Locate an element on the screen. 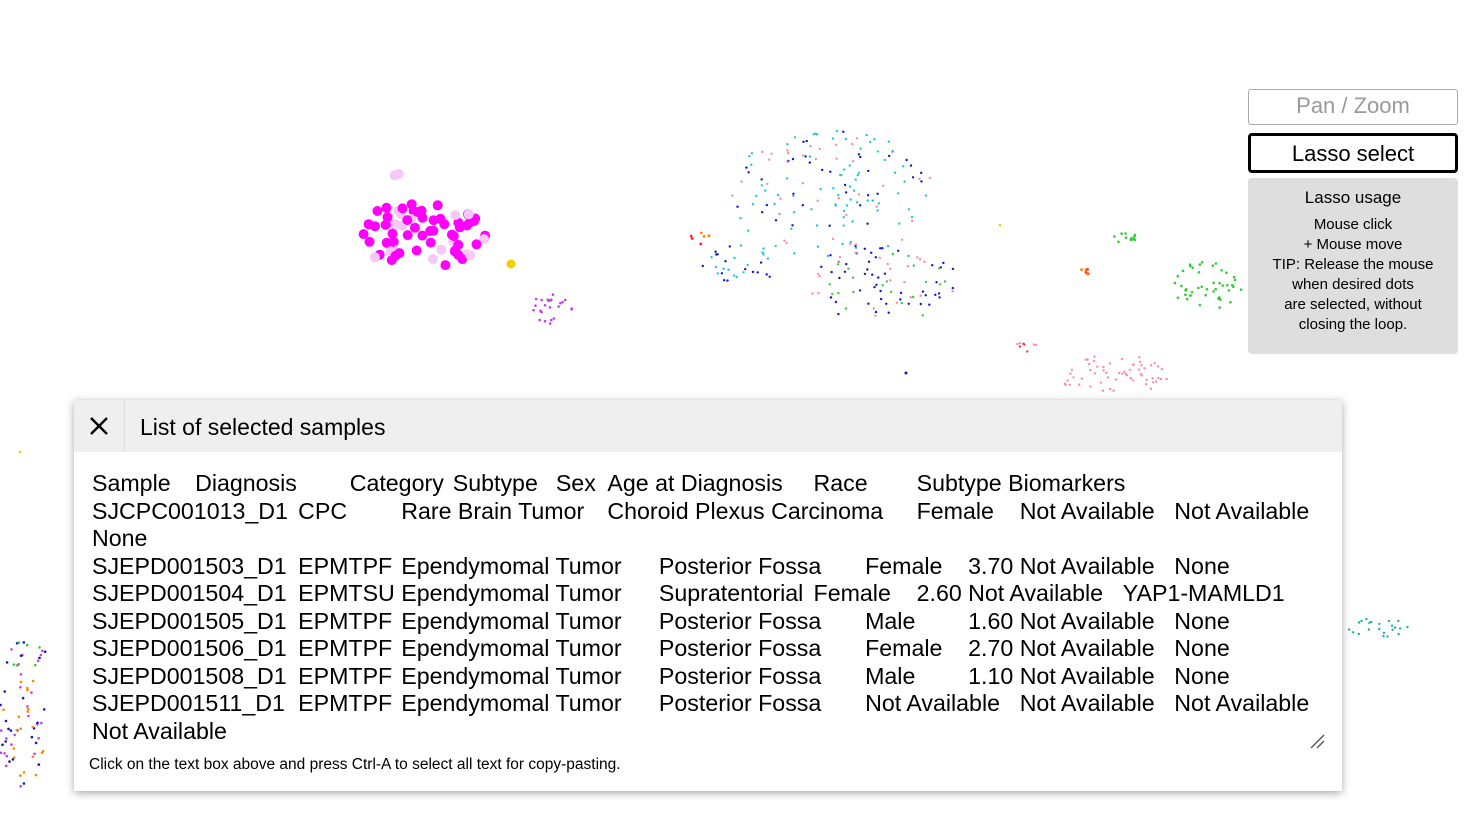 The image size is (1464, 830). lasso-select-button: Lasso select is located at coordinates (1353, 153).